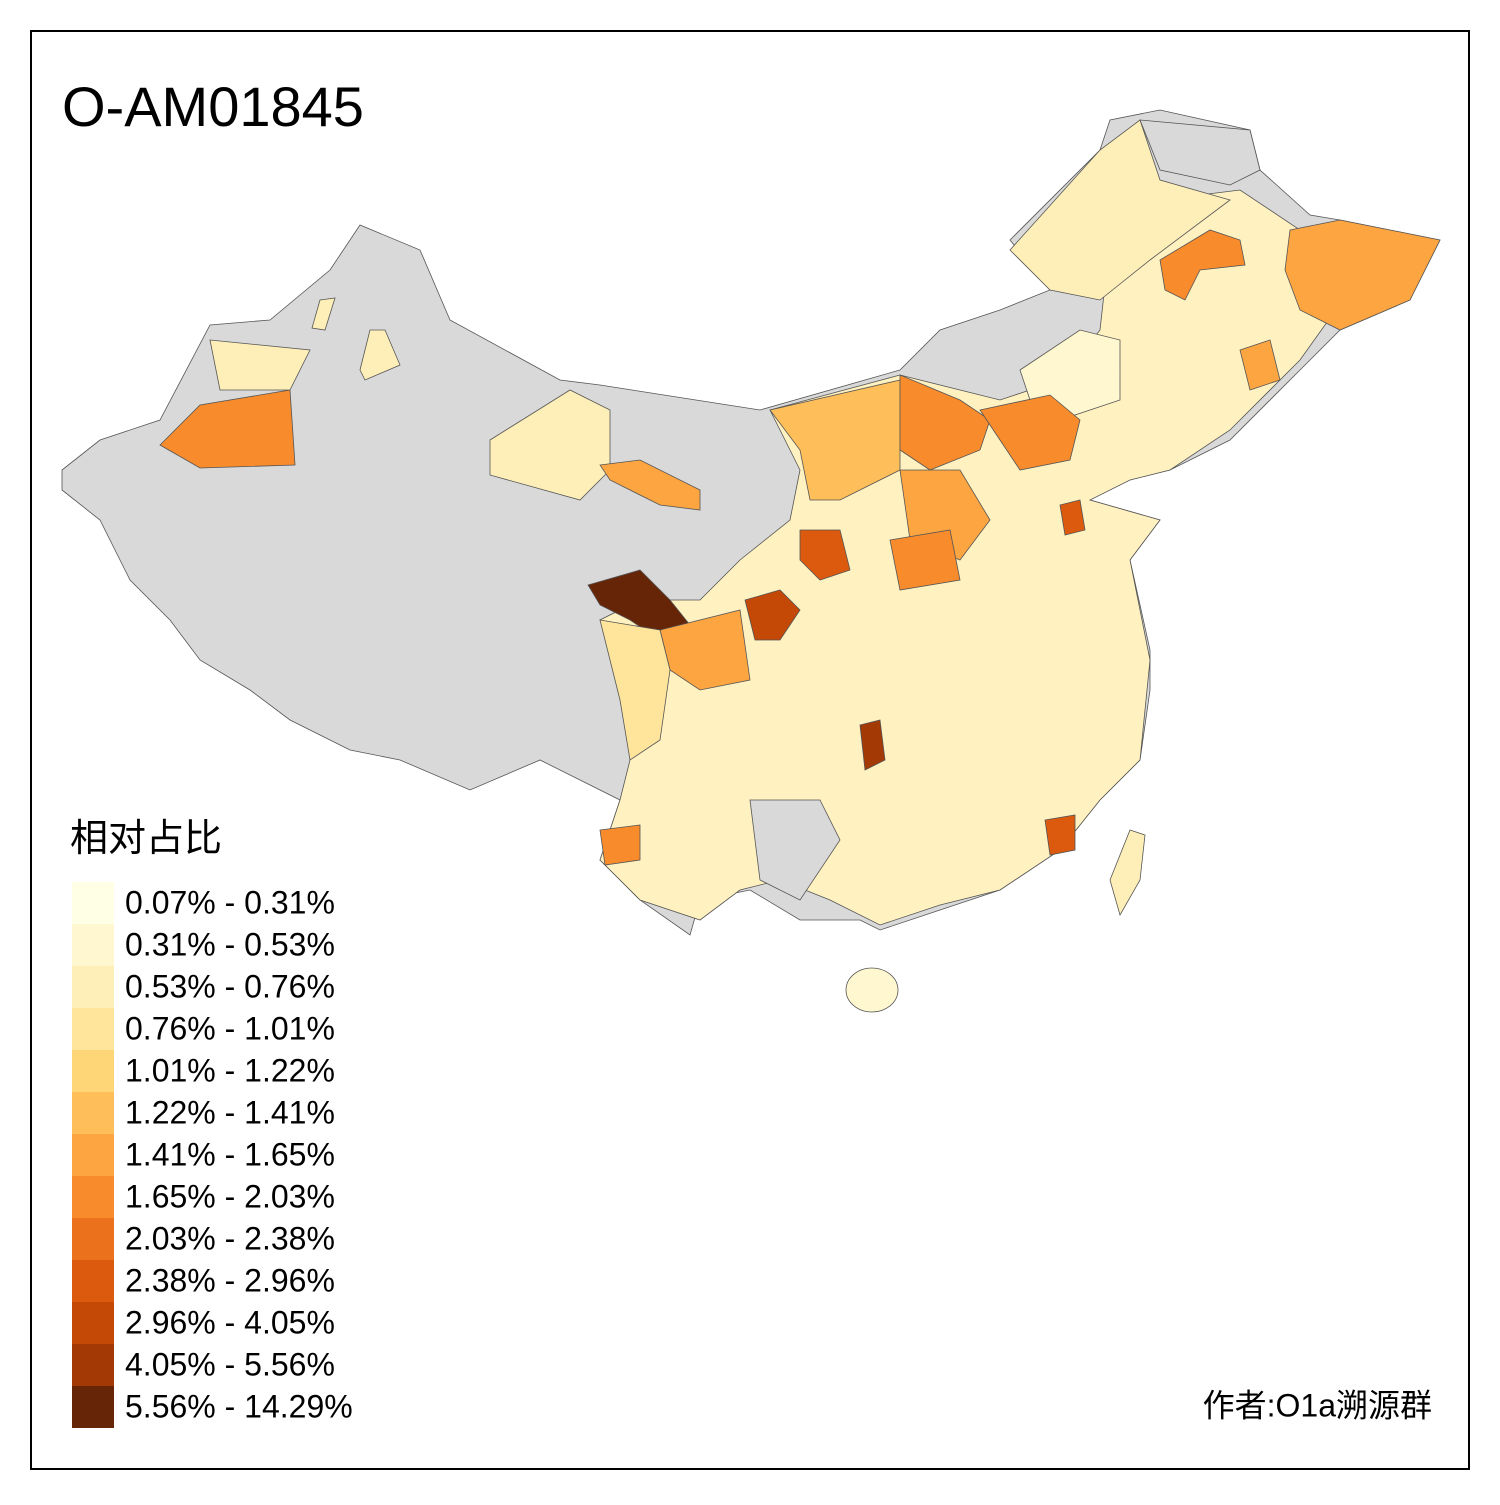 This screenshot has width=1500, height=1505. What do you see at coordinates (1317, 1405) in the screenshot?
I see `author-note: 作者:O1a溯源群` at bounding box center [1317, 1405].